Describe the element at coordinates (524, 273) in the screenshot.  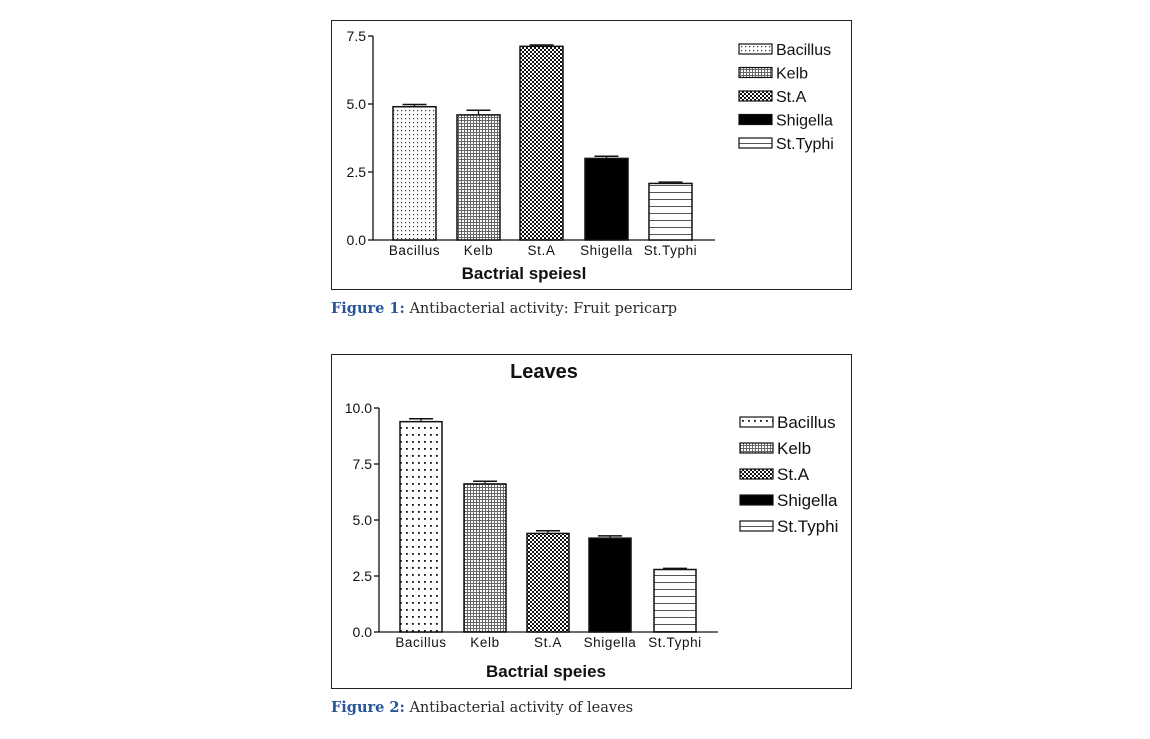
I see `x-axis-label: Bactrial speiesl` at that location.